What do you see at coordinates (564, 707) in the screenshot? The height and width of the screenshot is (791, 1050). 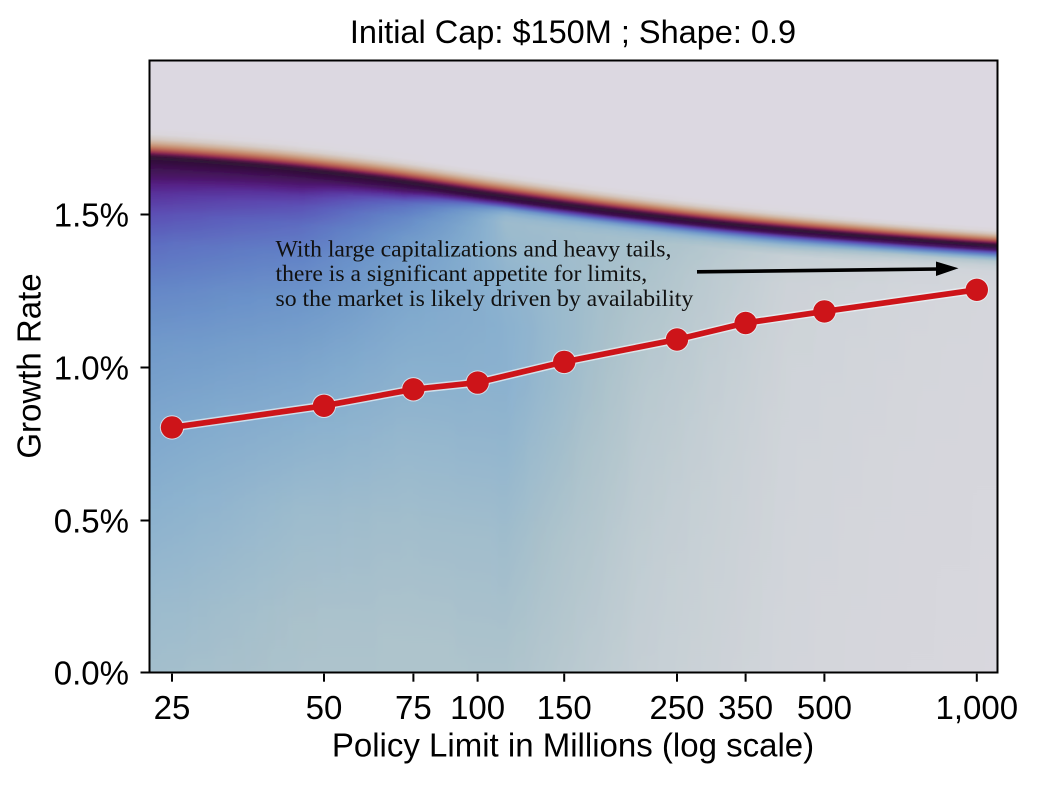 I see `svg-text: 150` at bounding box center [564, 707].